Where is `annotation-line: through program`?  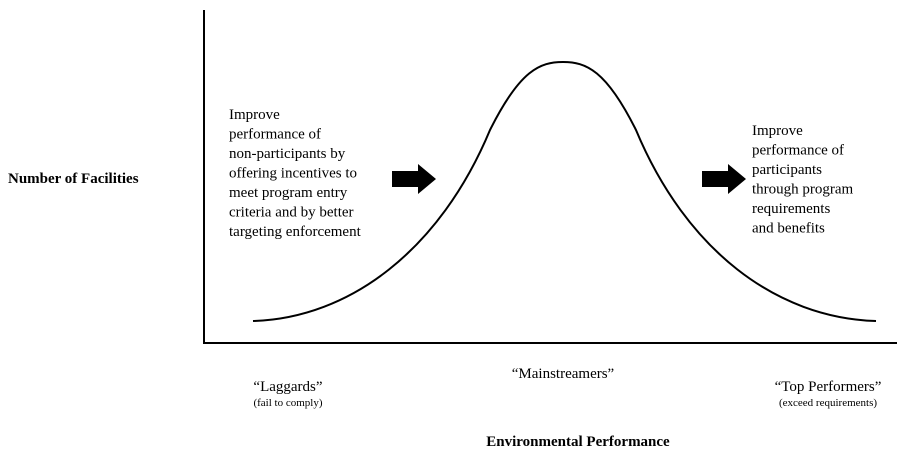 annotation-line: through program is located at coordinates (803, 190).